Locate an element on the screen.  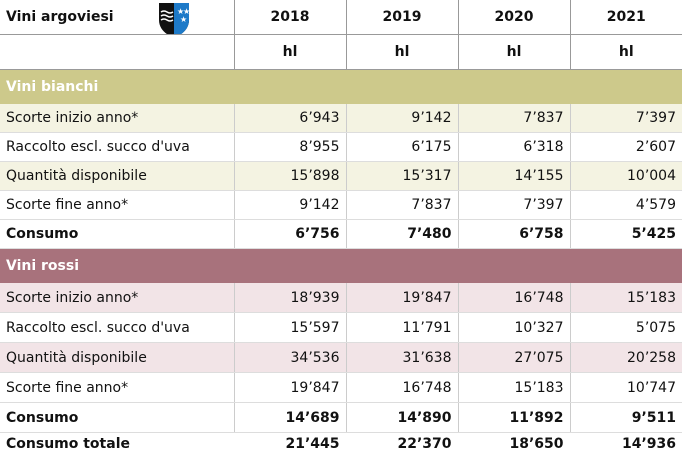
value-cell: 21’445 is located at coordinates (289, 443).